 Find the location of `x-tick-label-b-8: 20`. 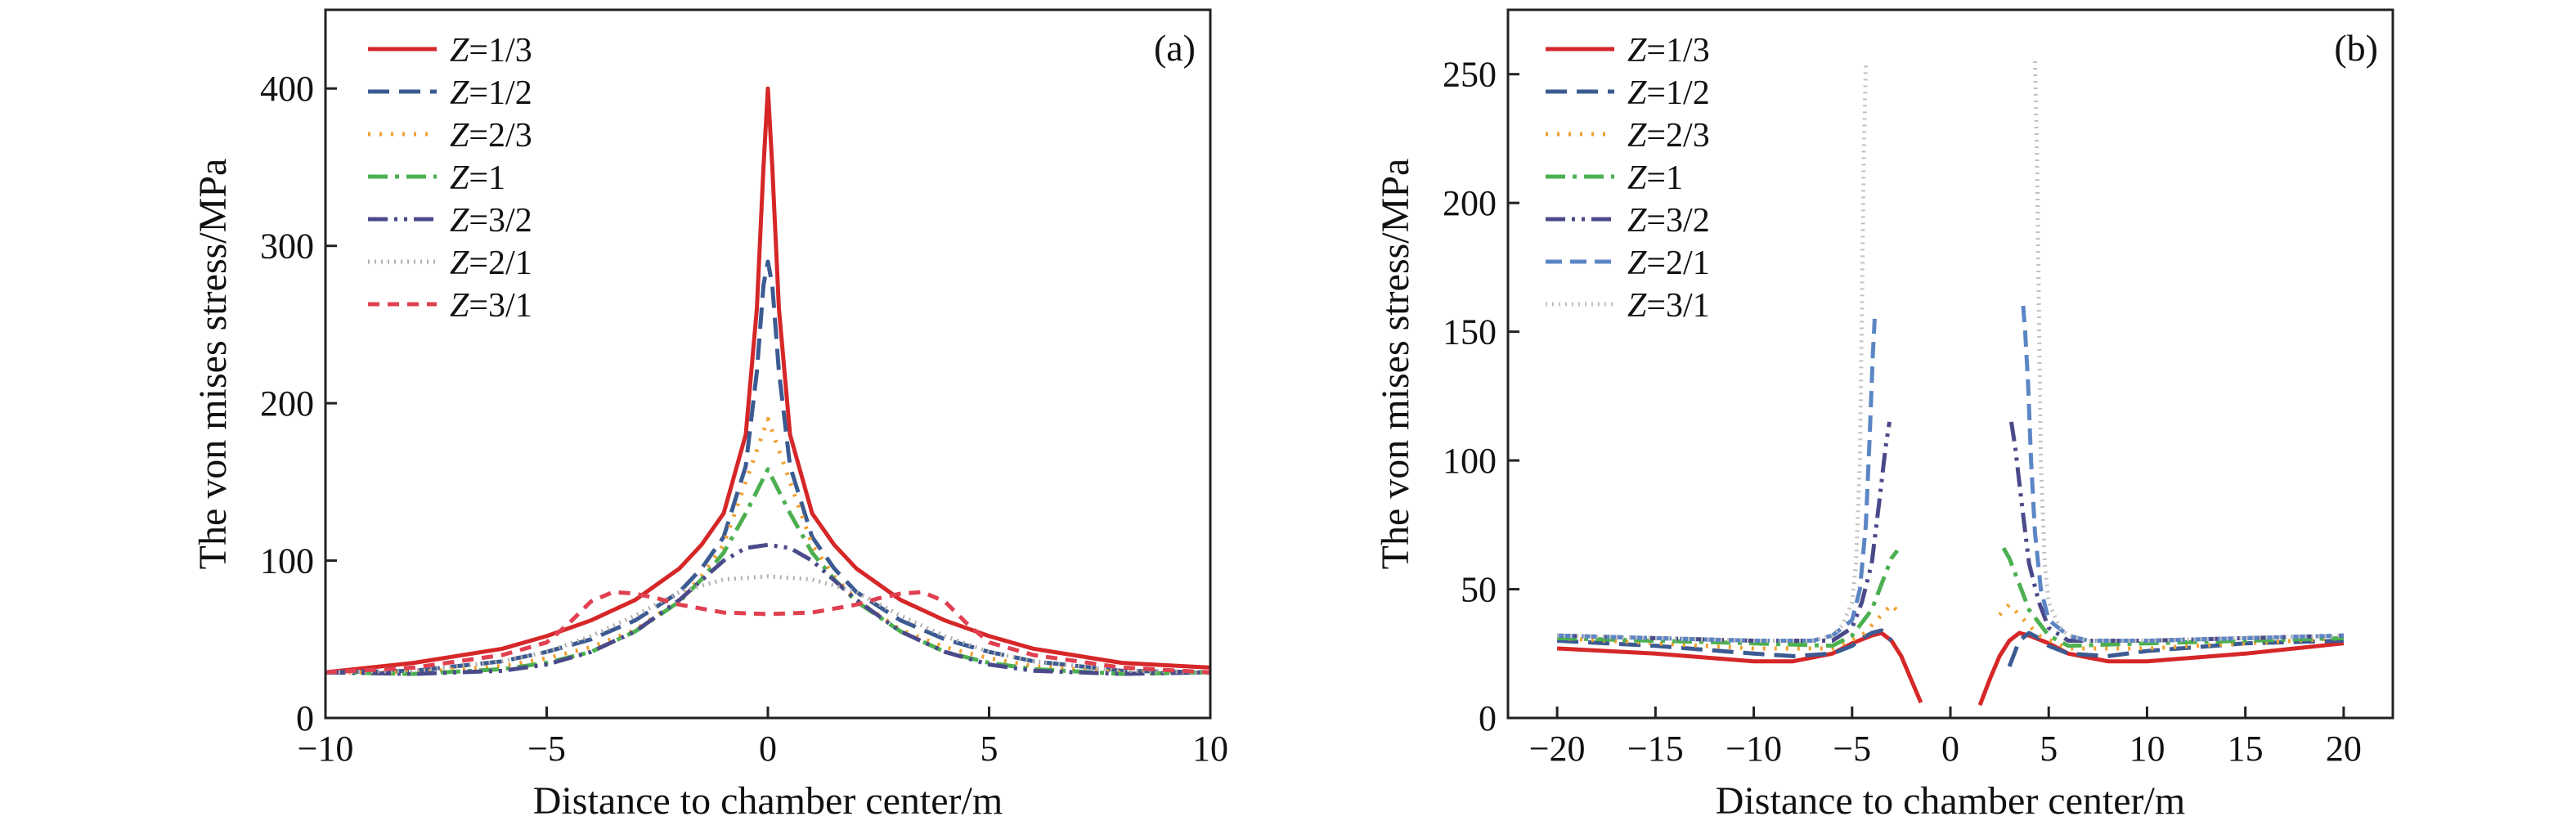

x-tick-label-b-8: 20 is located at coordinates (2344, 749).